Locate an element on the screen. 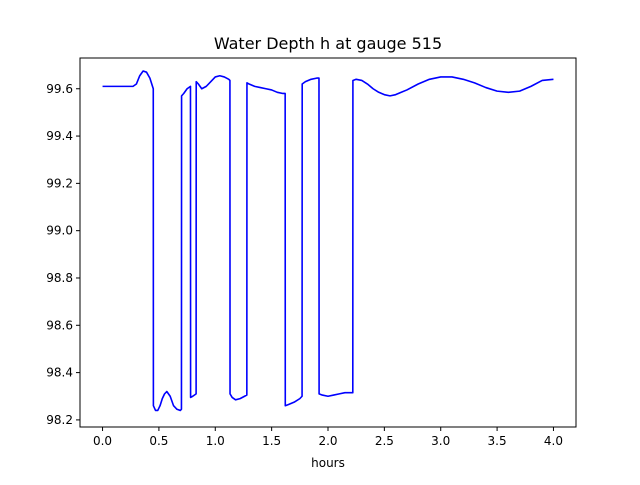 This screenshot has height=485, width=640. y-tick-label: 98.4 is located at coordinates (59, 373).